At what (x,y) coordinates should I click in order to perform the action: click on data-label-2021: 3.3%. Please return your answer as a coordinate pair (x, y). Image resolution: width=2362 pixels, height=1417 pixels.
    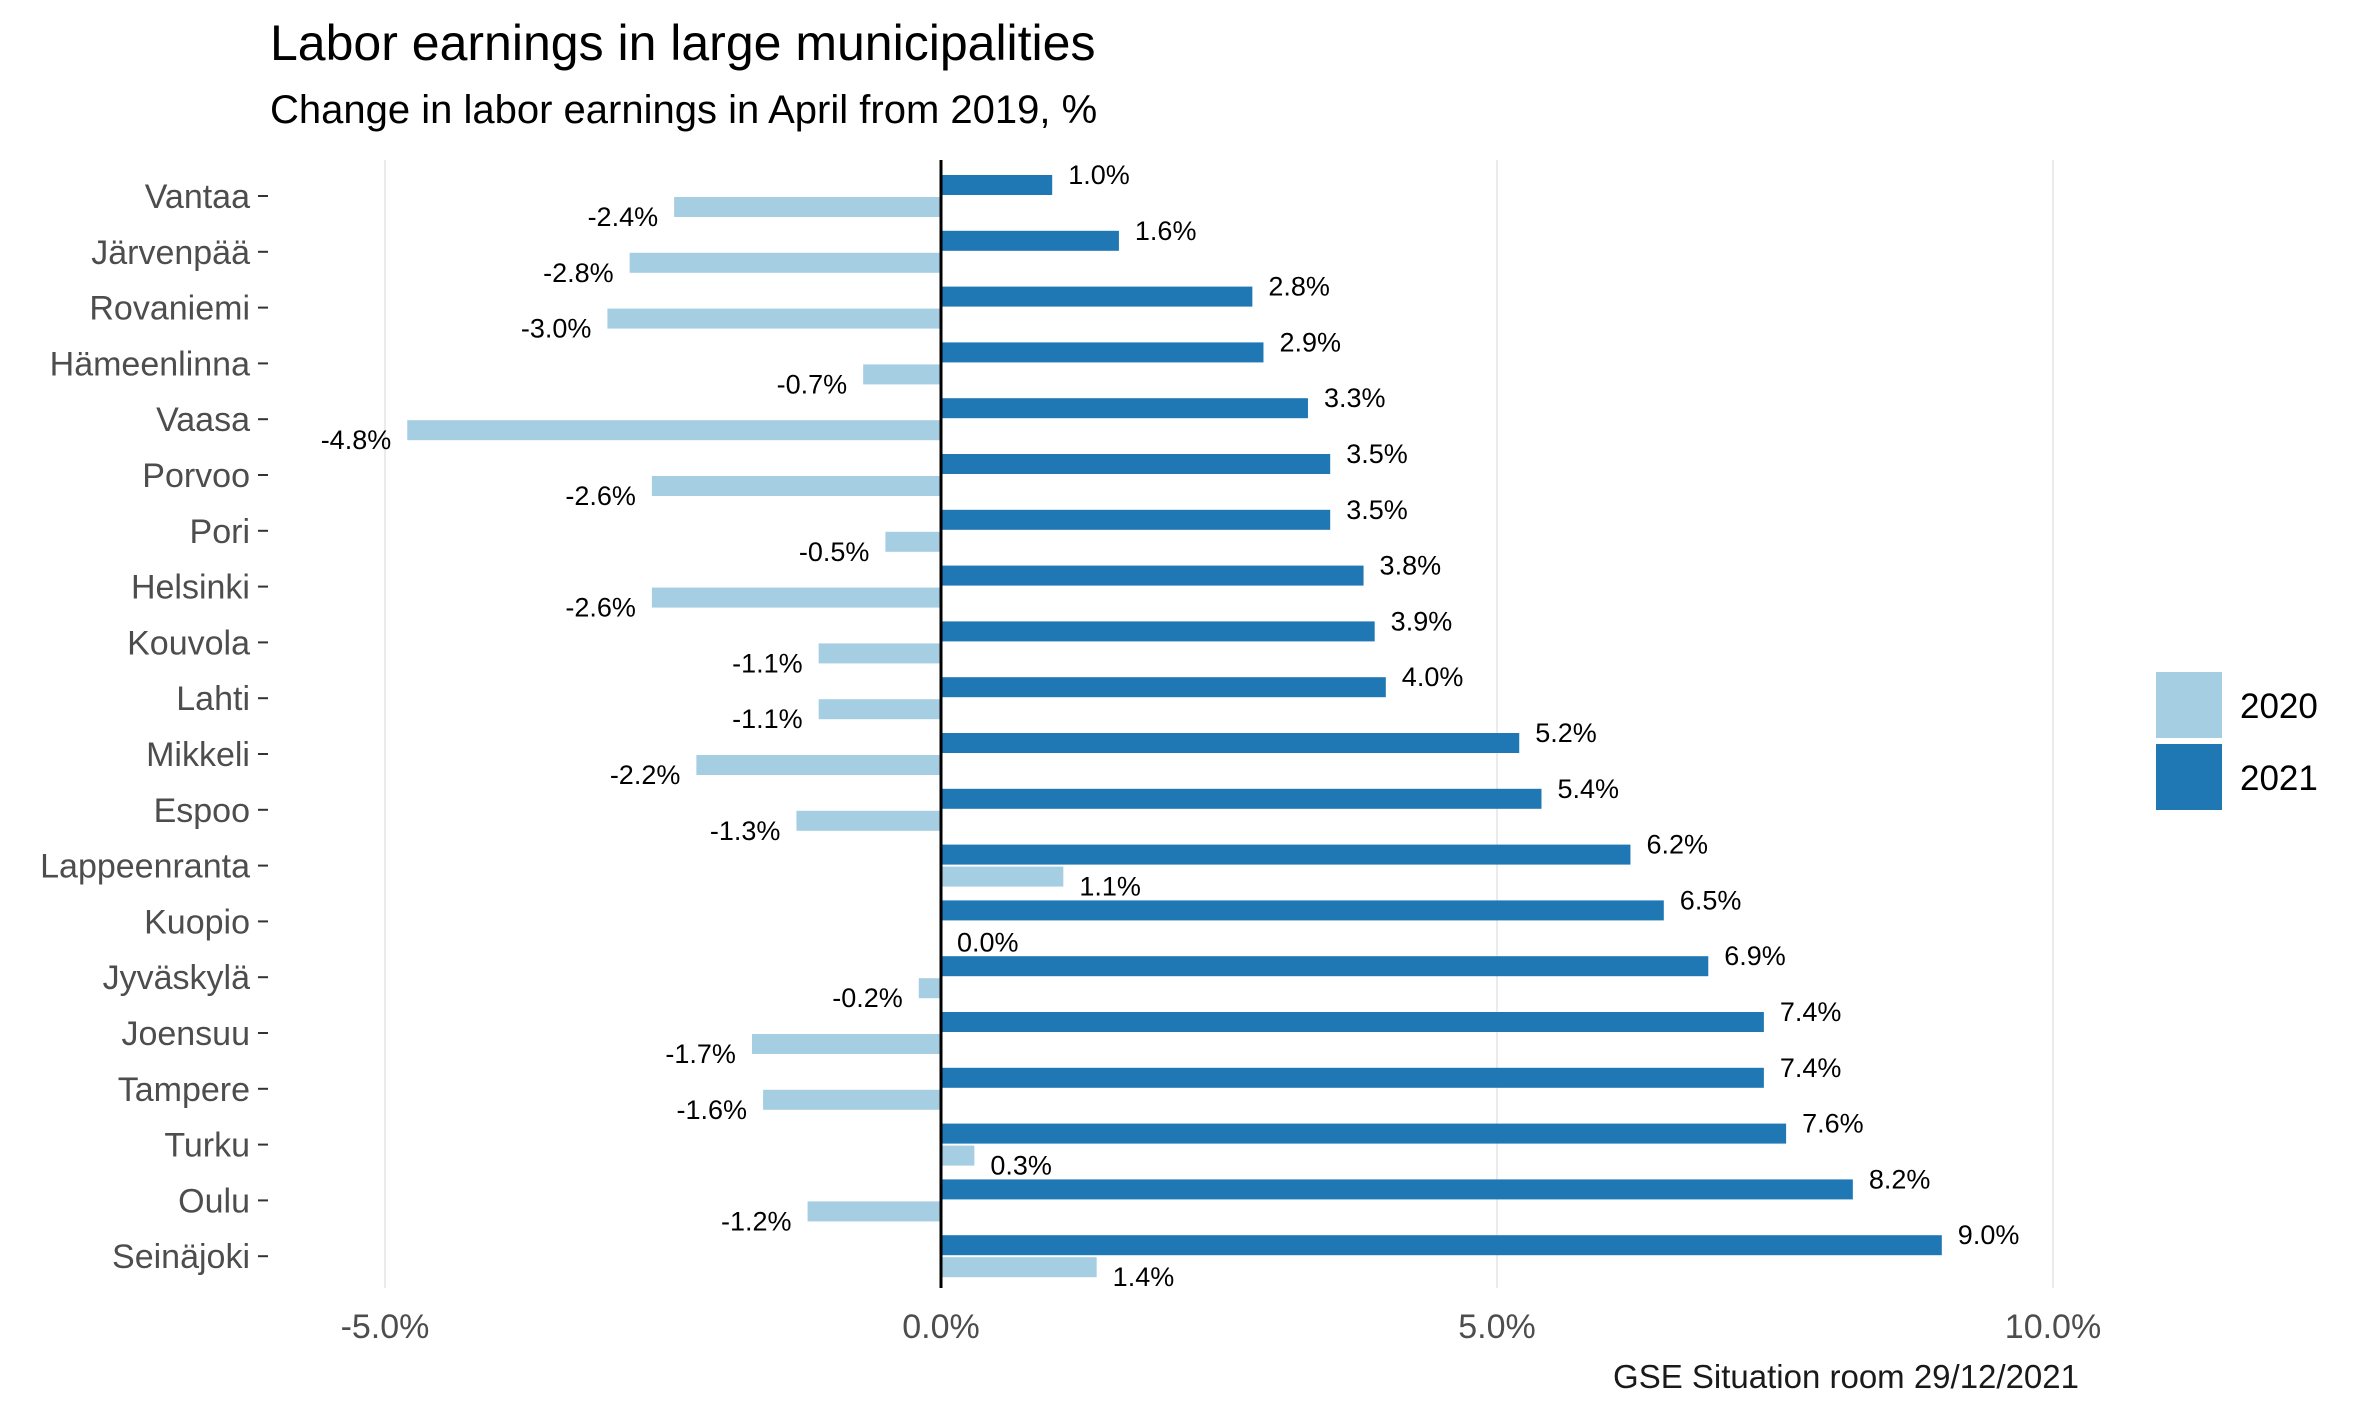
    Looking at the image, I should click on (1355, 398).